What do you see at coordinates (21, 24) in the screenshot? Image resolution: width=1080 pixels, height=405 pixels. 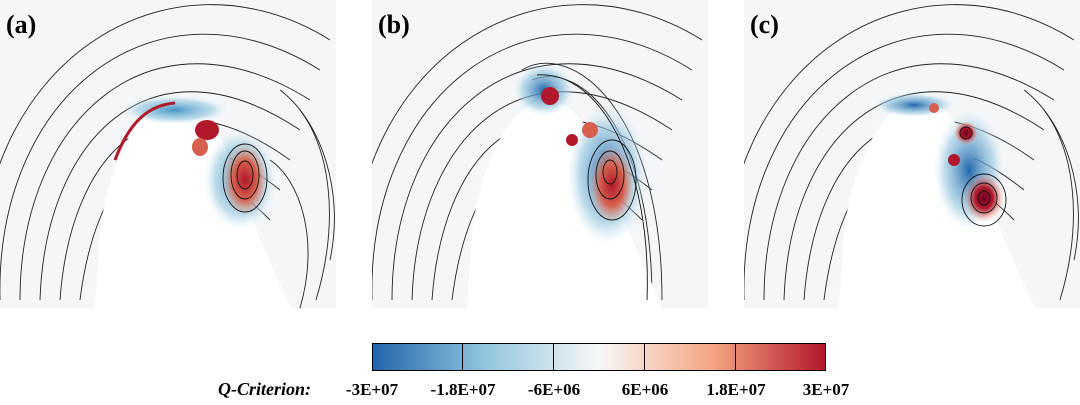 I see `panel-label: (a)` at bounding box center [21, 24].